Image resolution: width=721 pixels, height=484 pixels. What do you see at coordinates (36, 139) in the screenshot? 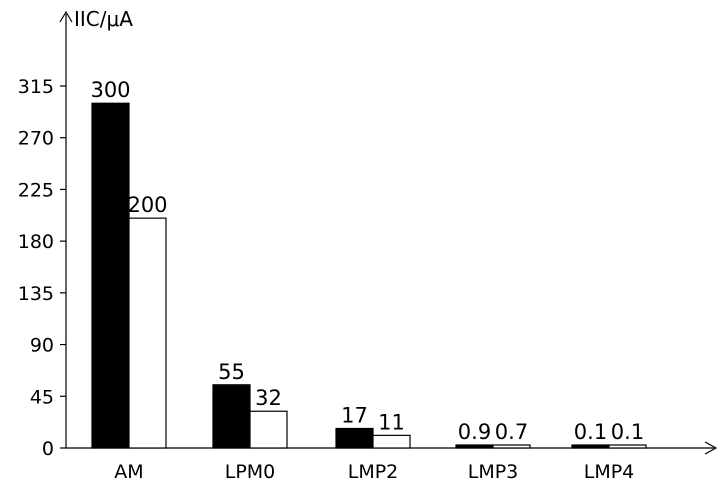
I see `y-tick-label: 270` at bounding box center [36, 139].